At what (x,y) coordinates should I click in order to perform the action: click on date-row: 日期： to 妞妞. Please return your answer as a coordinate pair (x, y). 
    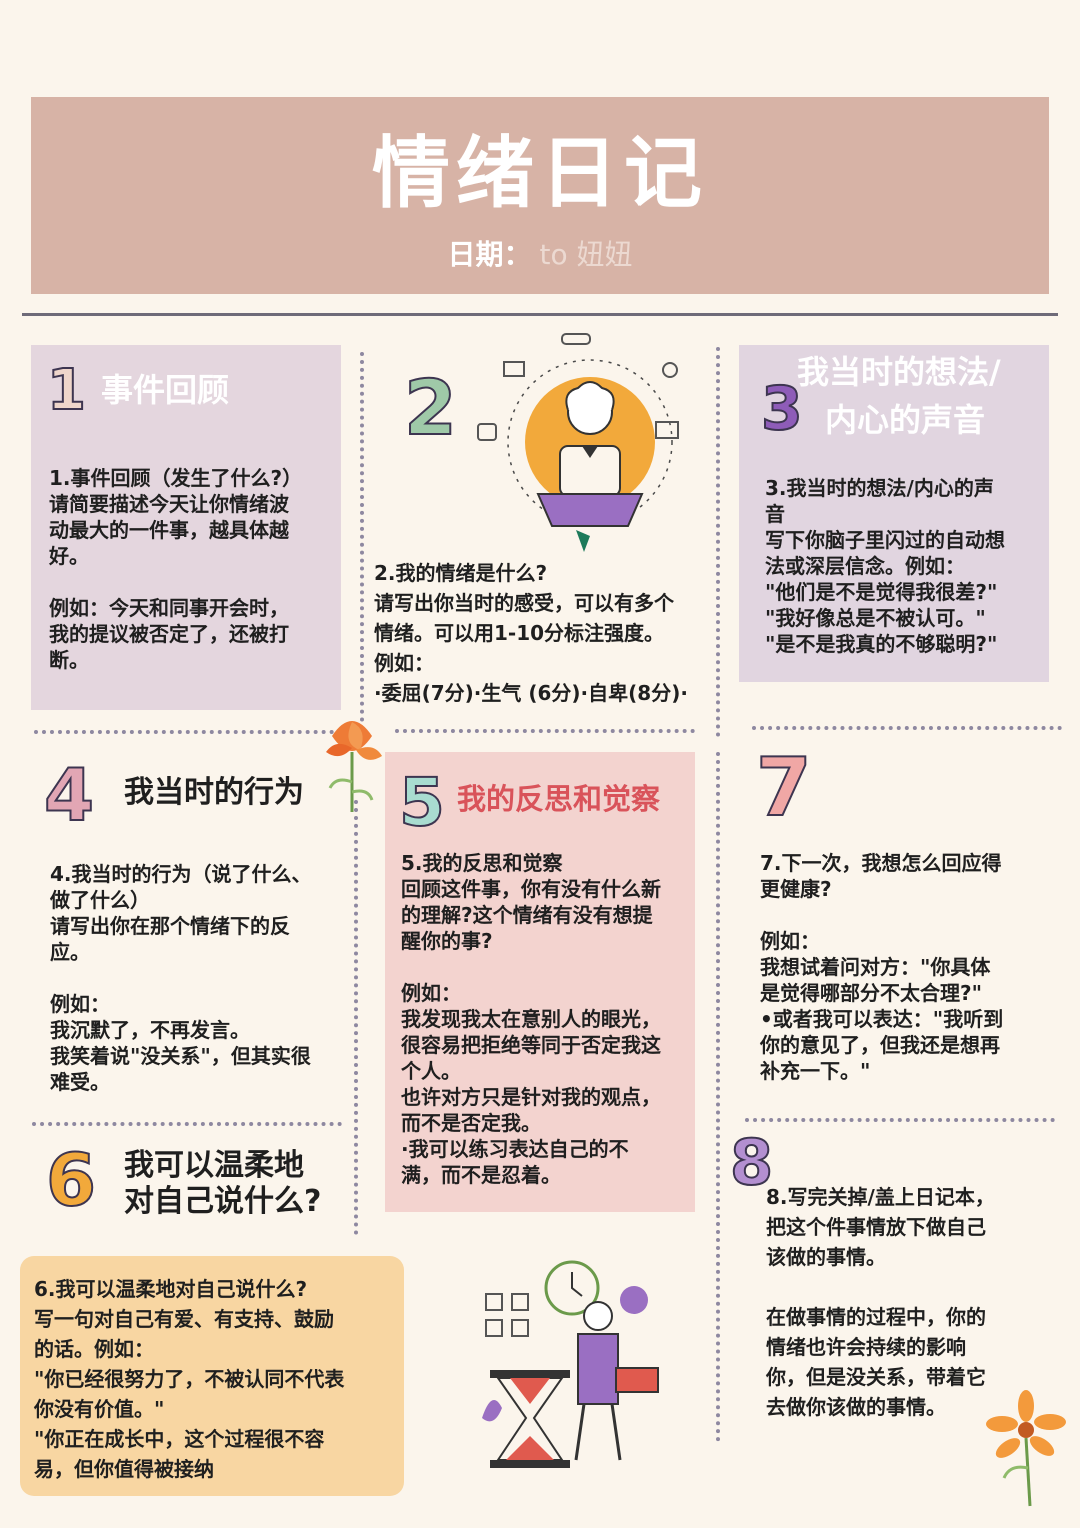
    Looking at the image, I should click on (540, 255).